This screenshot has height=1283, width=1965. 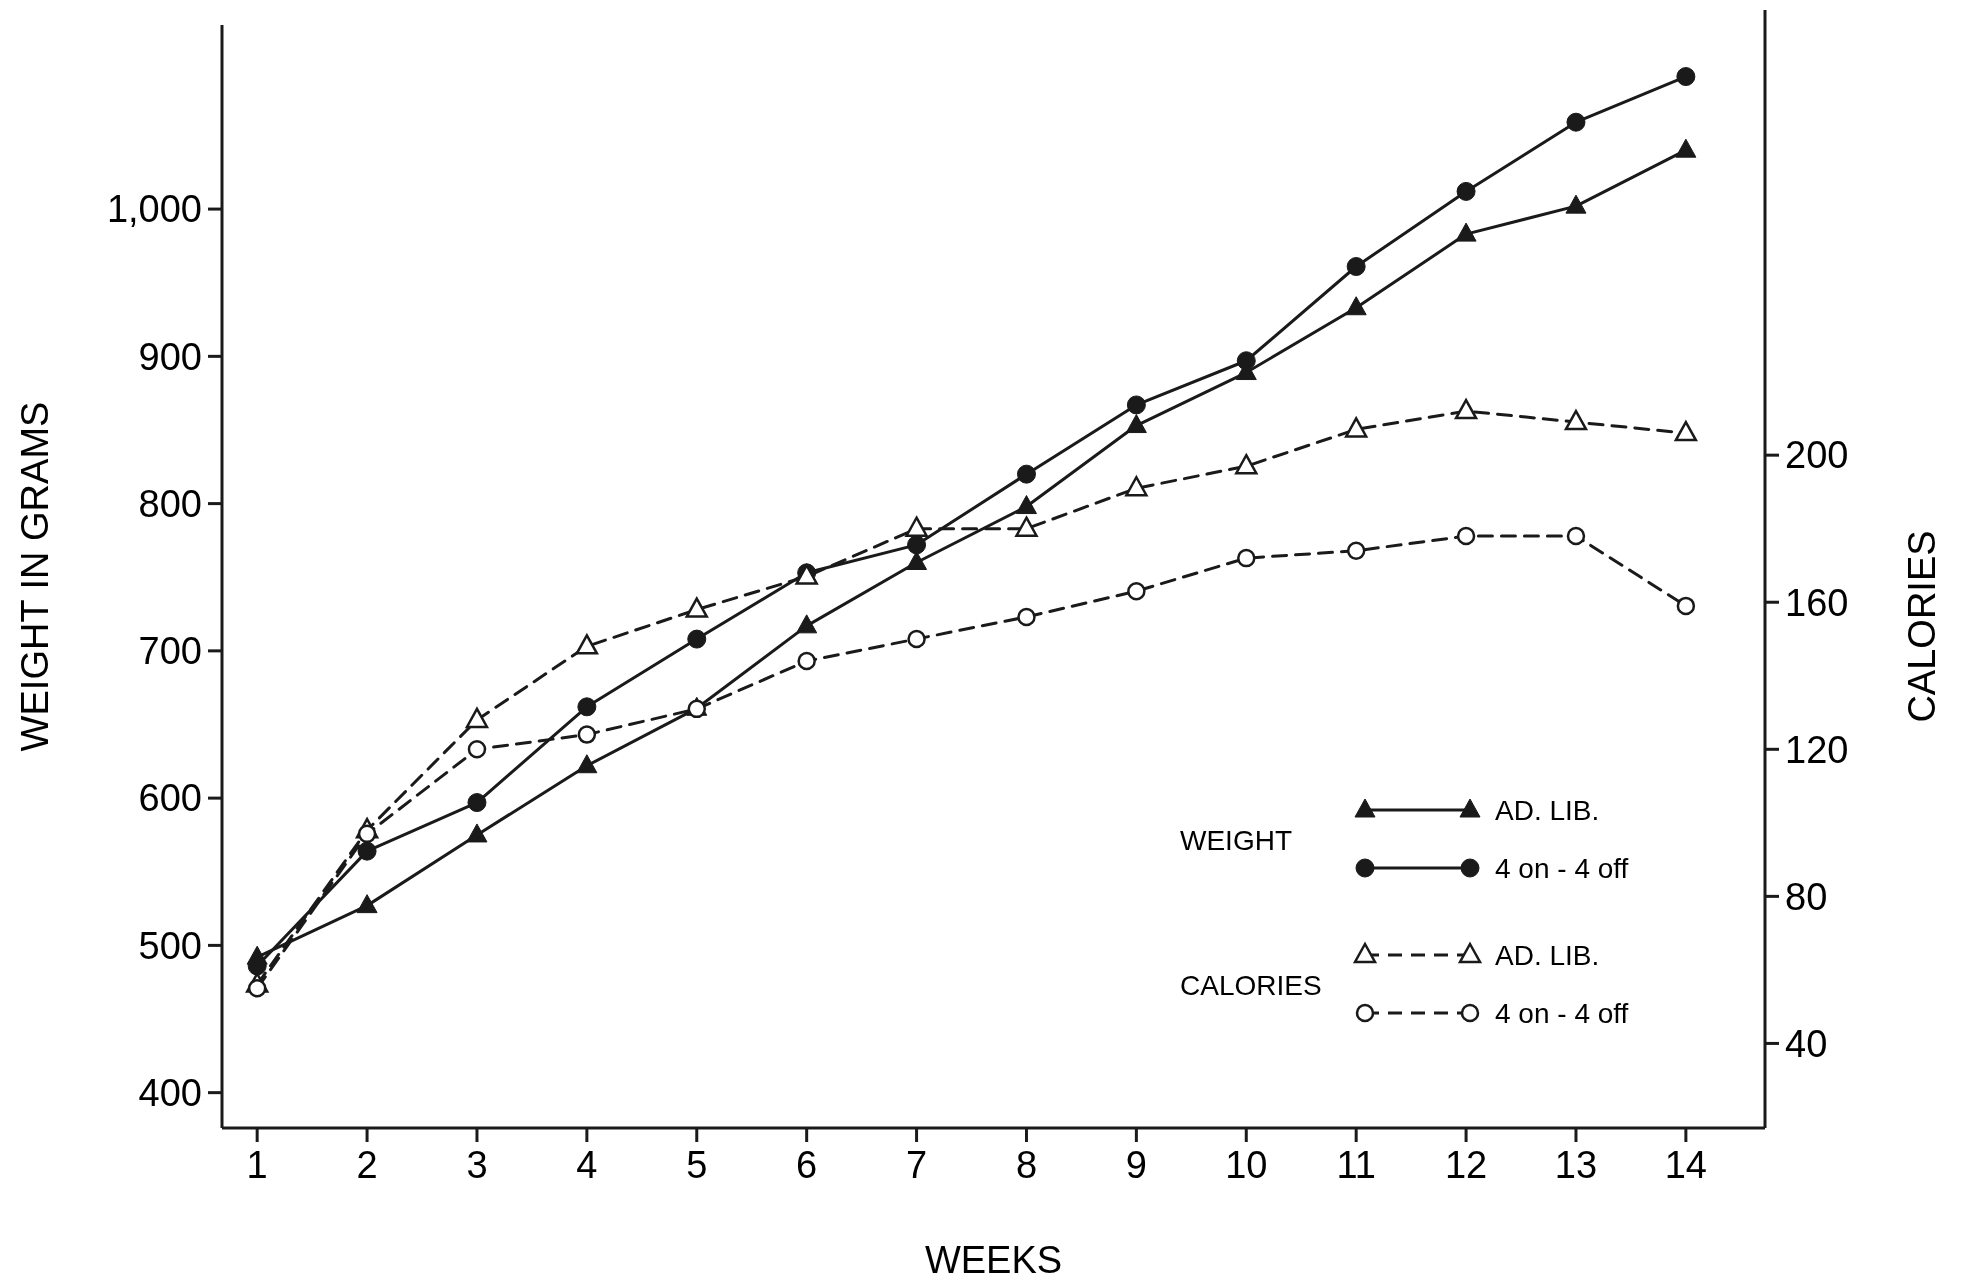 I want to click on x-tick-label: 12, so click(x=1466, y=1165).